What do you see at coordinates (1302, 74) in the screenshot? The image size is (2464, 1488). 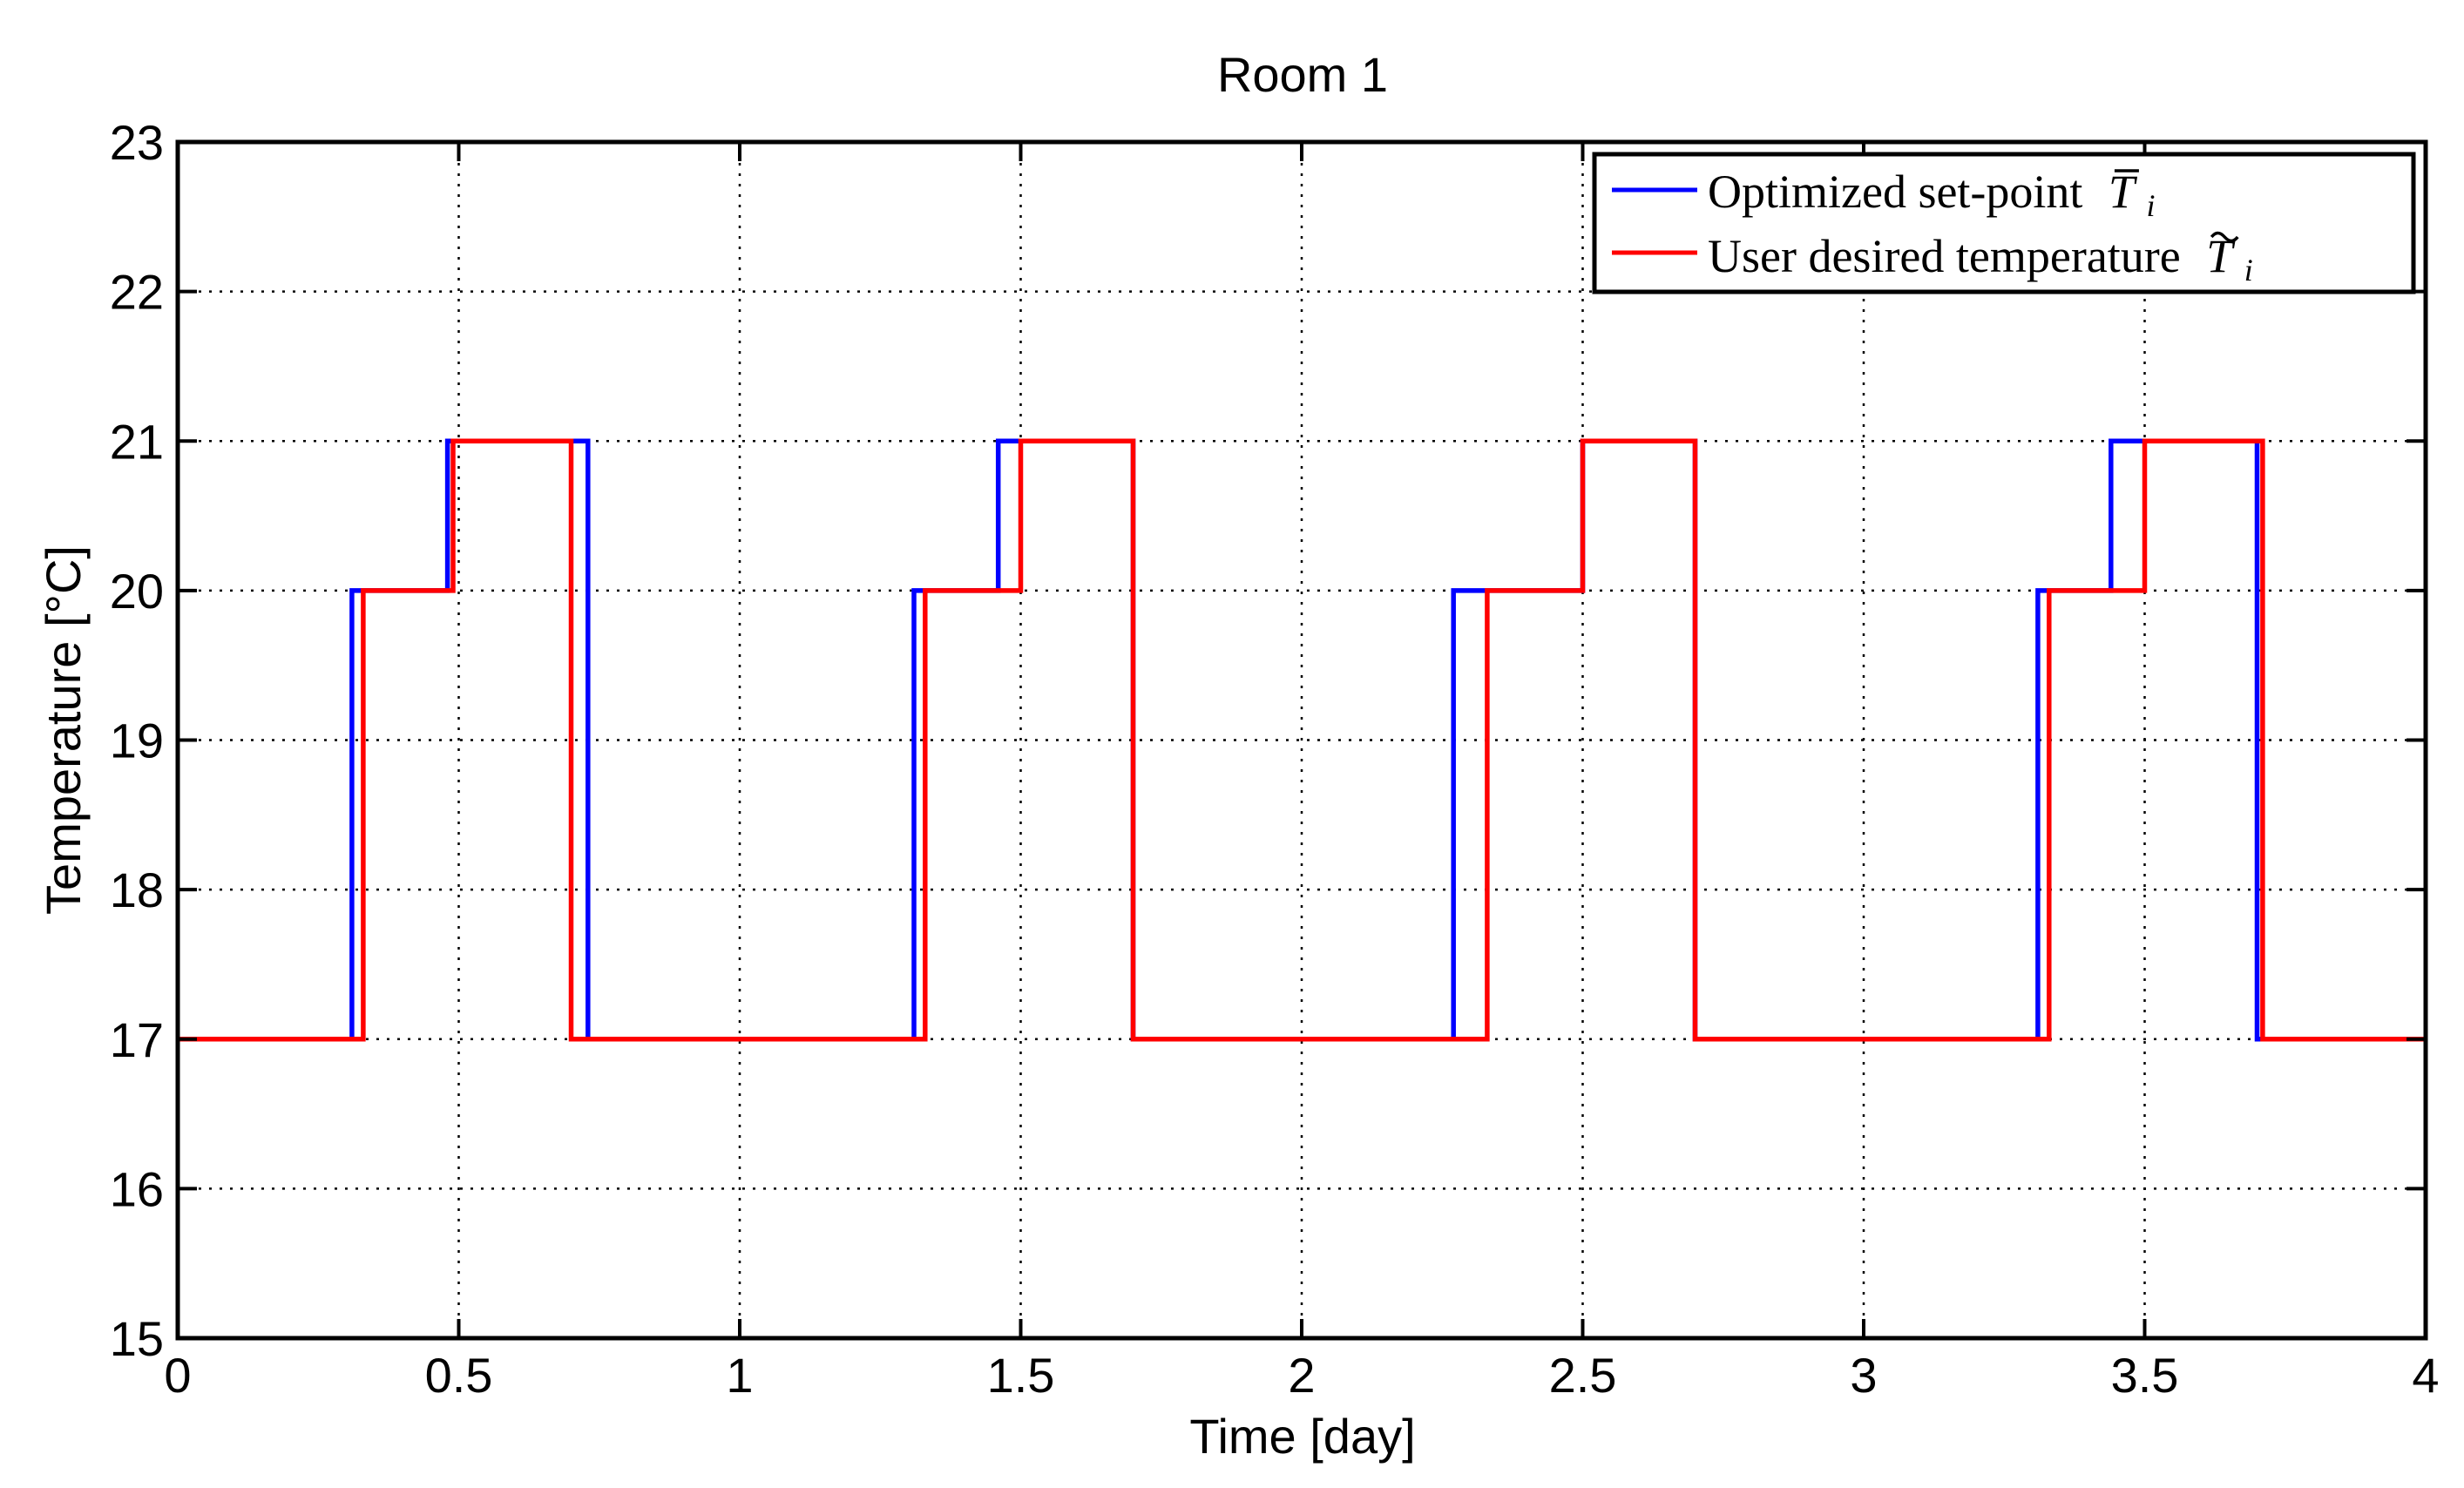 I see `chart-title: Room 1` at bounding box center [1302, 74].